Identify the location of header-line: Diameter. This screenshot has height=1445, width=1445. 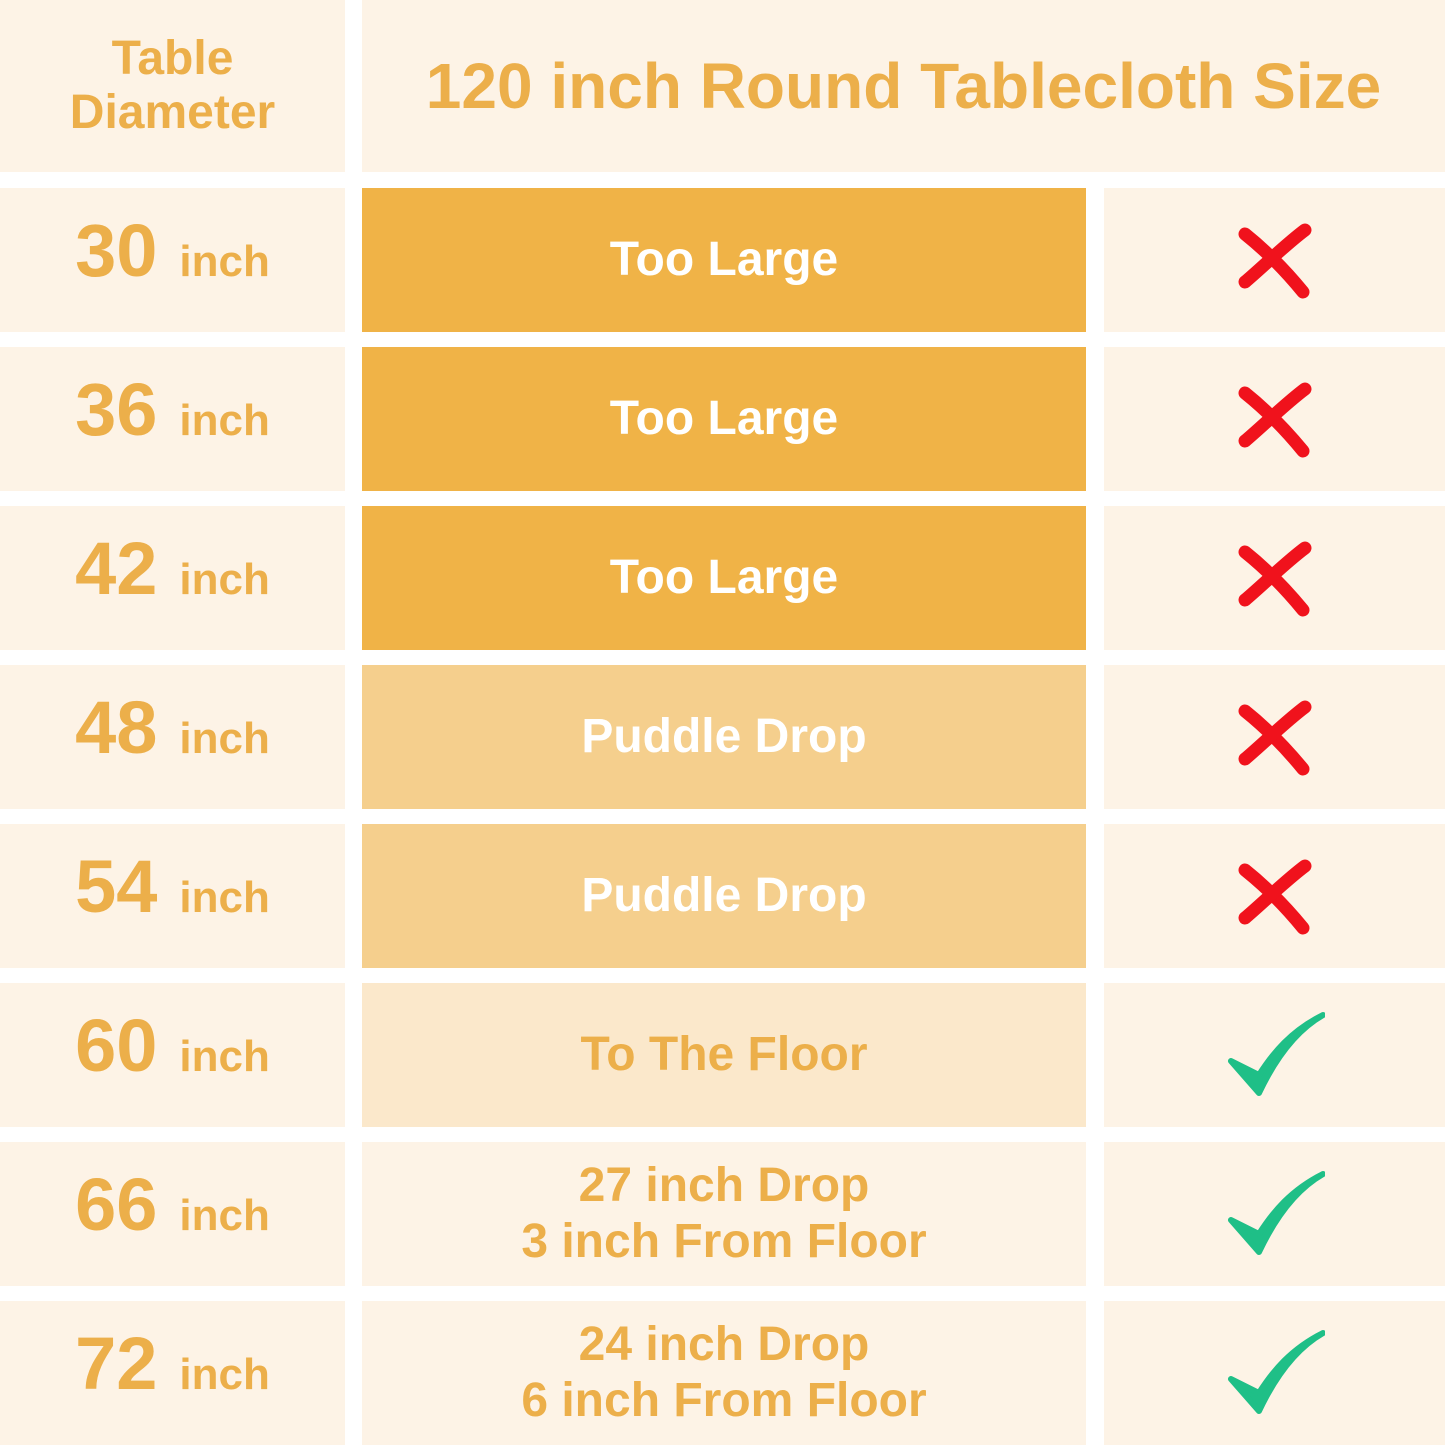
(172, 112).